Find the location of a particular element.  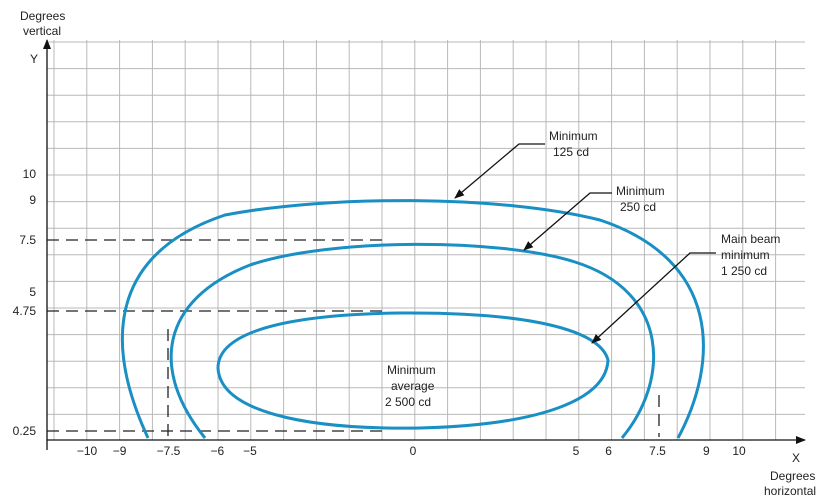

x-axis-title-line1: Degrees is located at coordinates (792, 476).